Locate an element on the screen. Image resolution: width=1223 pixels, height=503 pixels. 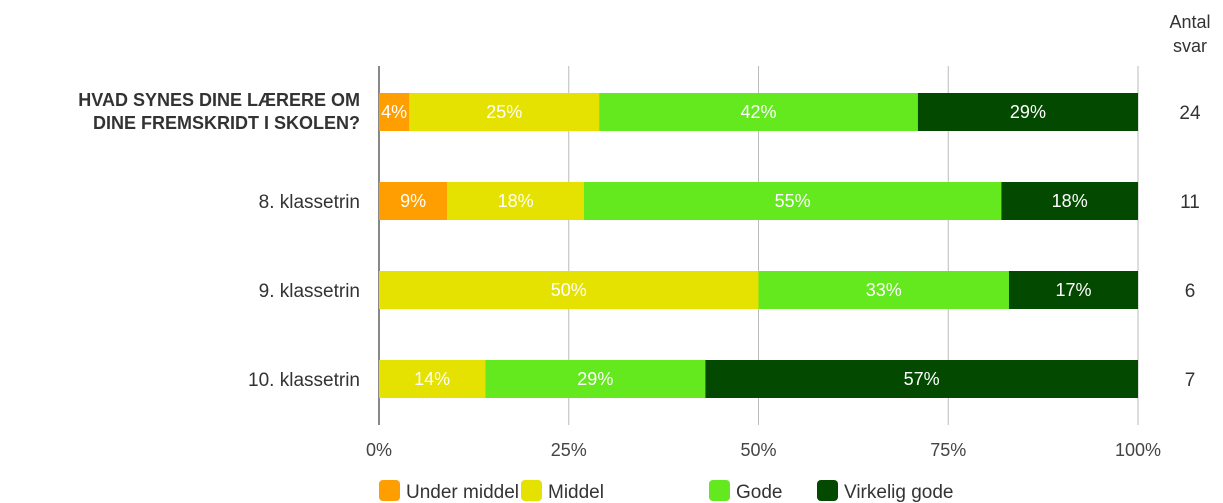
x-axis-tick-labels: 0% 25% 50% 75% 100% is located at coordinates (763, 450).